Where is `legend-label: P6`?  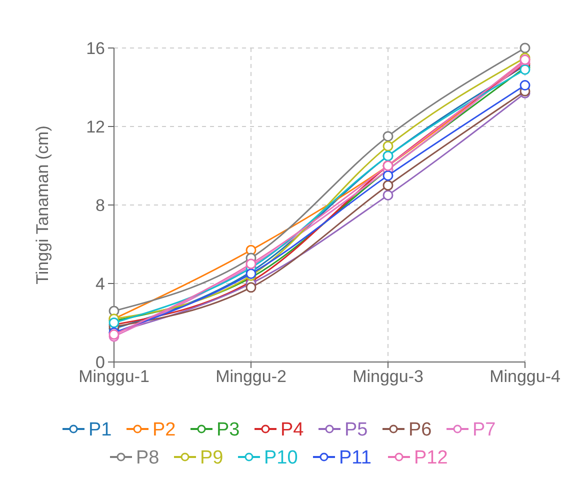 legend-label: P6 is located at coordinates (420, 430).